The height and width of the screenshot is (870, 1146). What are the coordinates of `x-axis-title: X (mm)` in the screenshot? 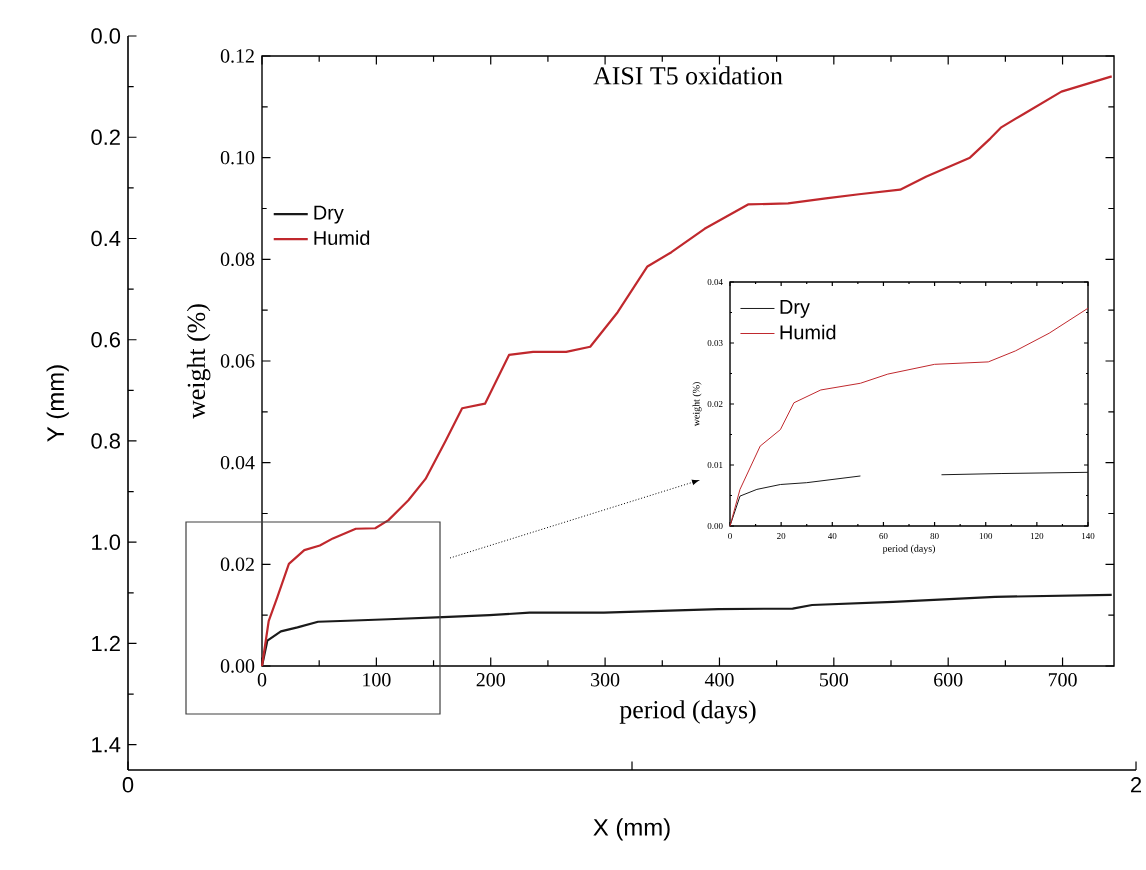 It's located at (631, 829).